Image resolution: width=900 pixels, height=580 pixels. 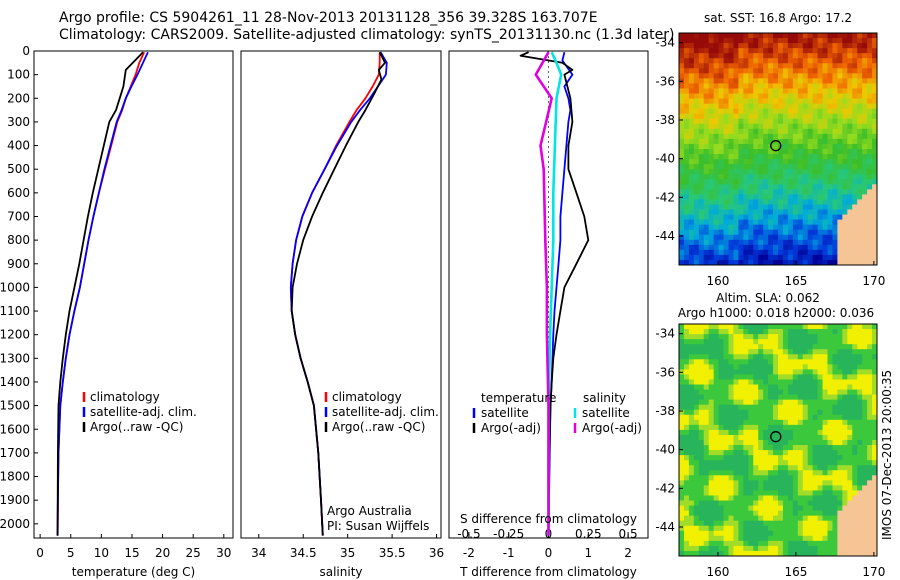 What do you see at coordinates (18, 193) in the screenshot?
I see `depth-tick-label: 600` at bounding box center [18, 193].